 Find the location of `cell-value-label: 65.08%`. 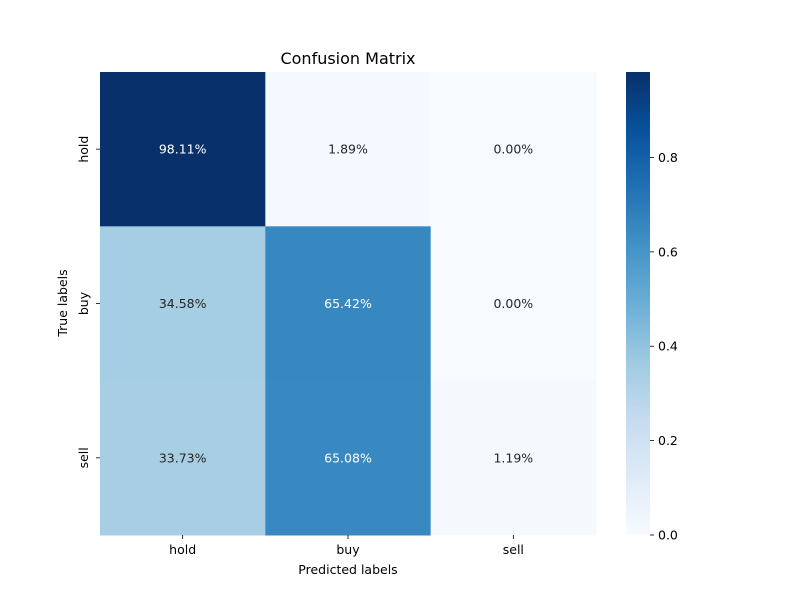

cell-value-label: 65.08% is located at coordinates (348, 457).